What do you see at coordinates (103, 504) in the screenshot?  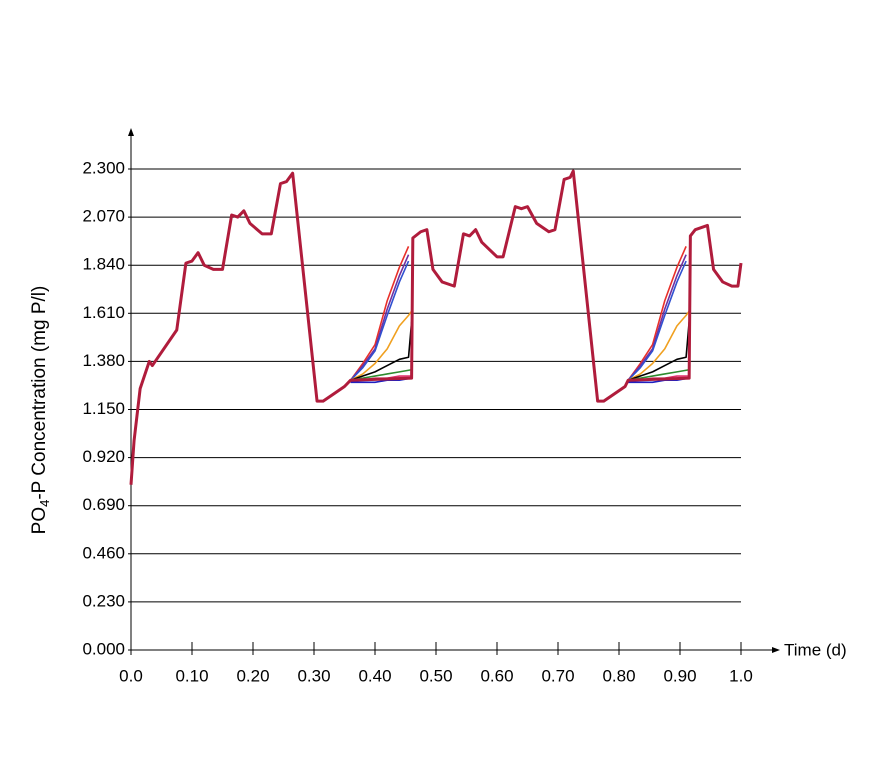 I see `y-tick-label: 0.690` at bounding box center [103, 504].